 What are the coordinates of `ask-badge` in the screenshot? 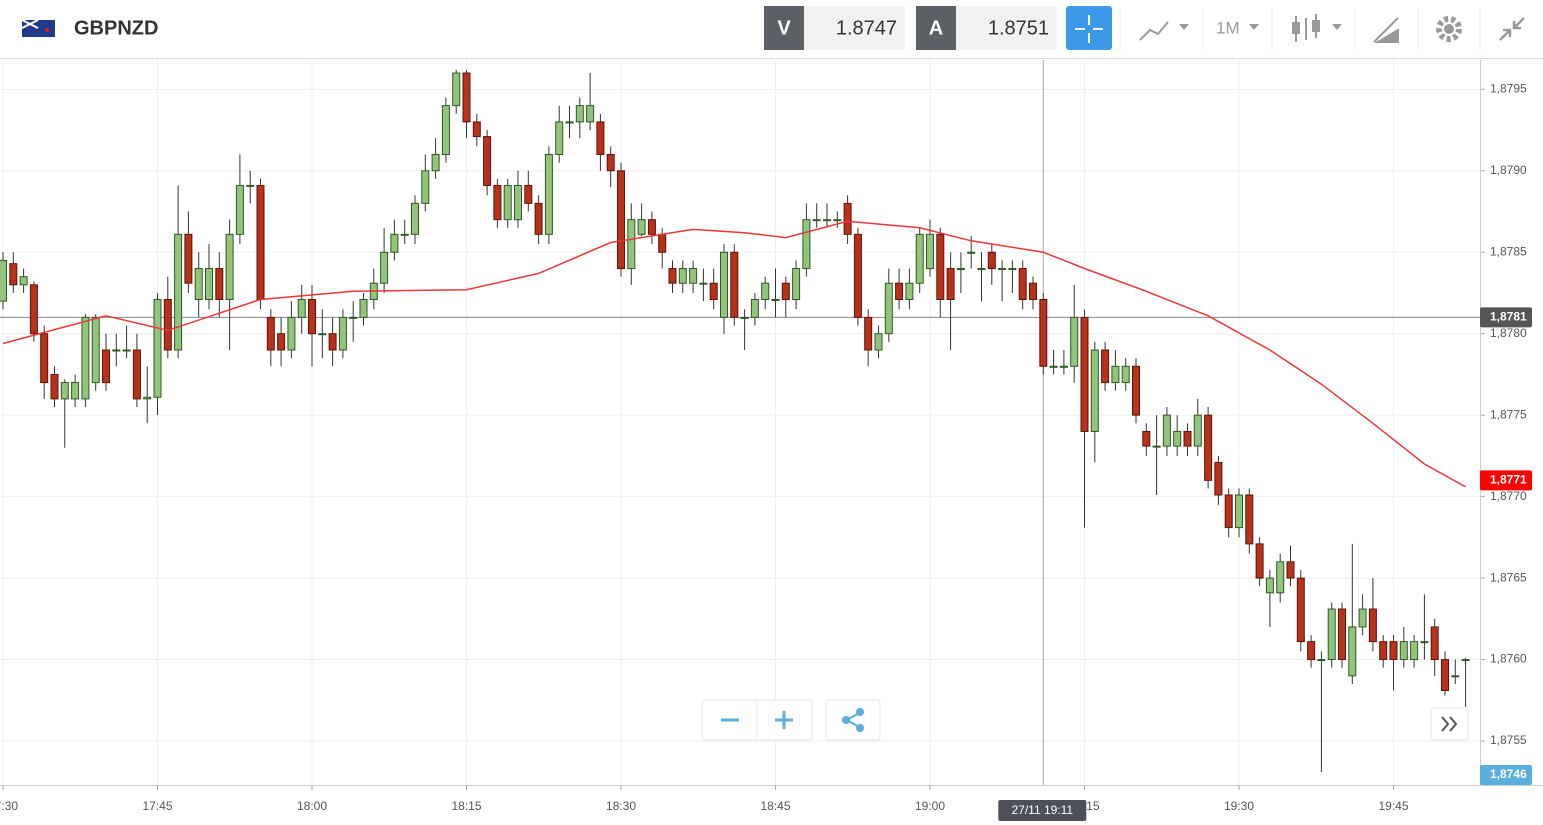 It's located at (936, 28).